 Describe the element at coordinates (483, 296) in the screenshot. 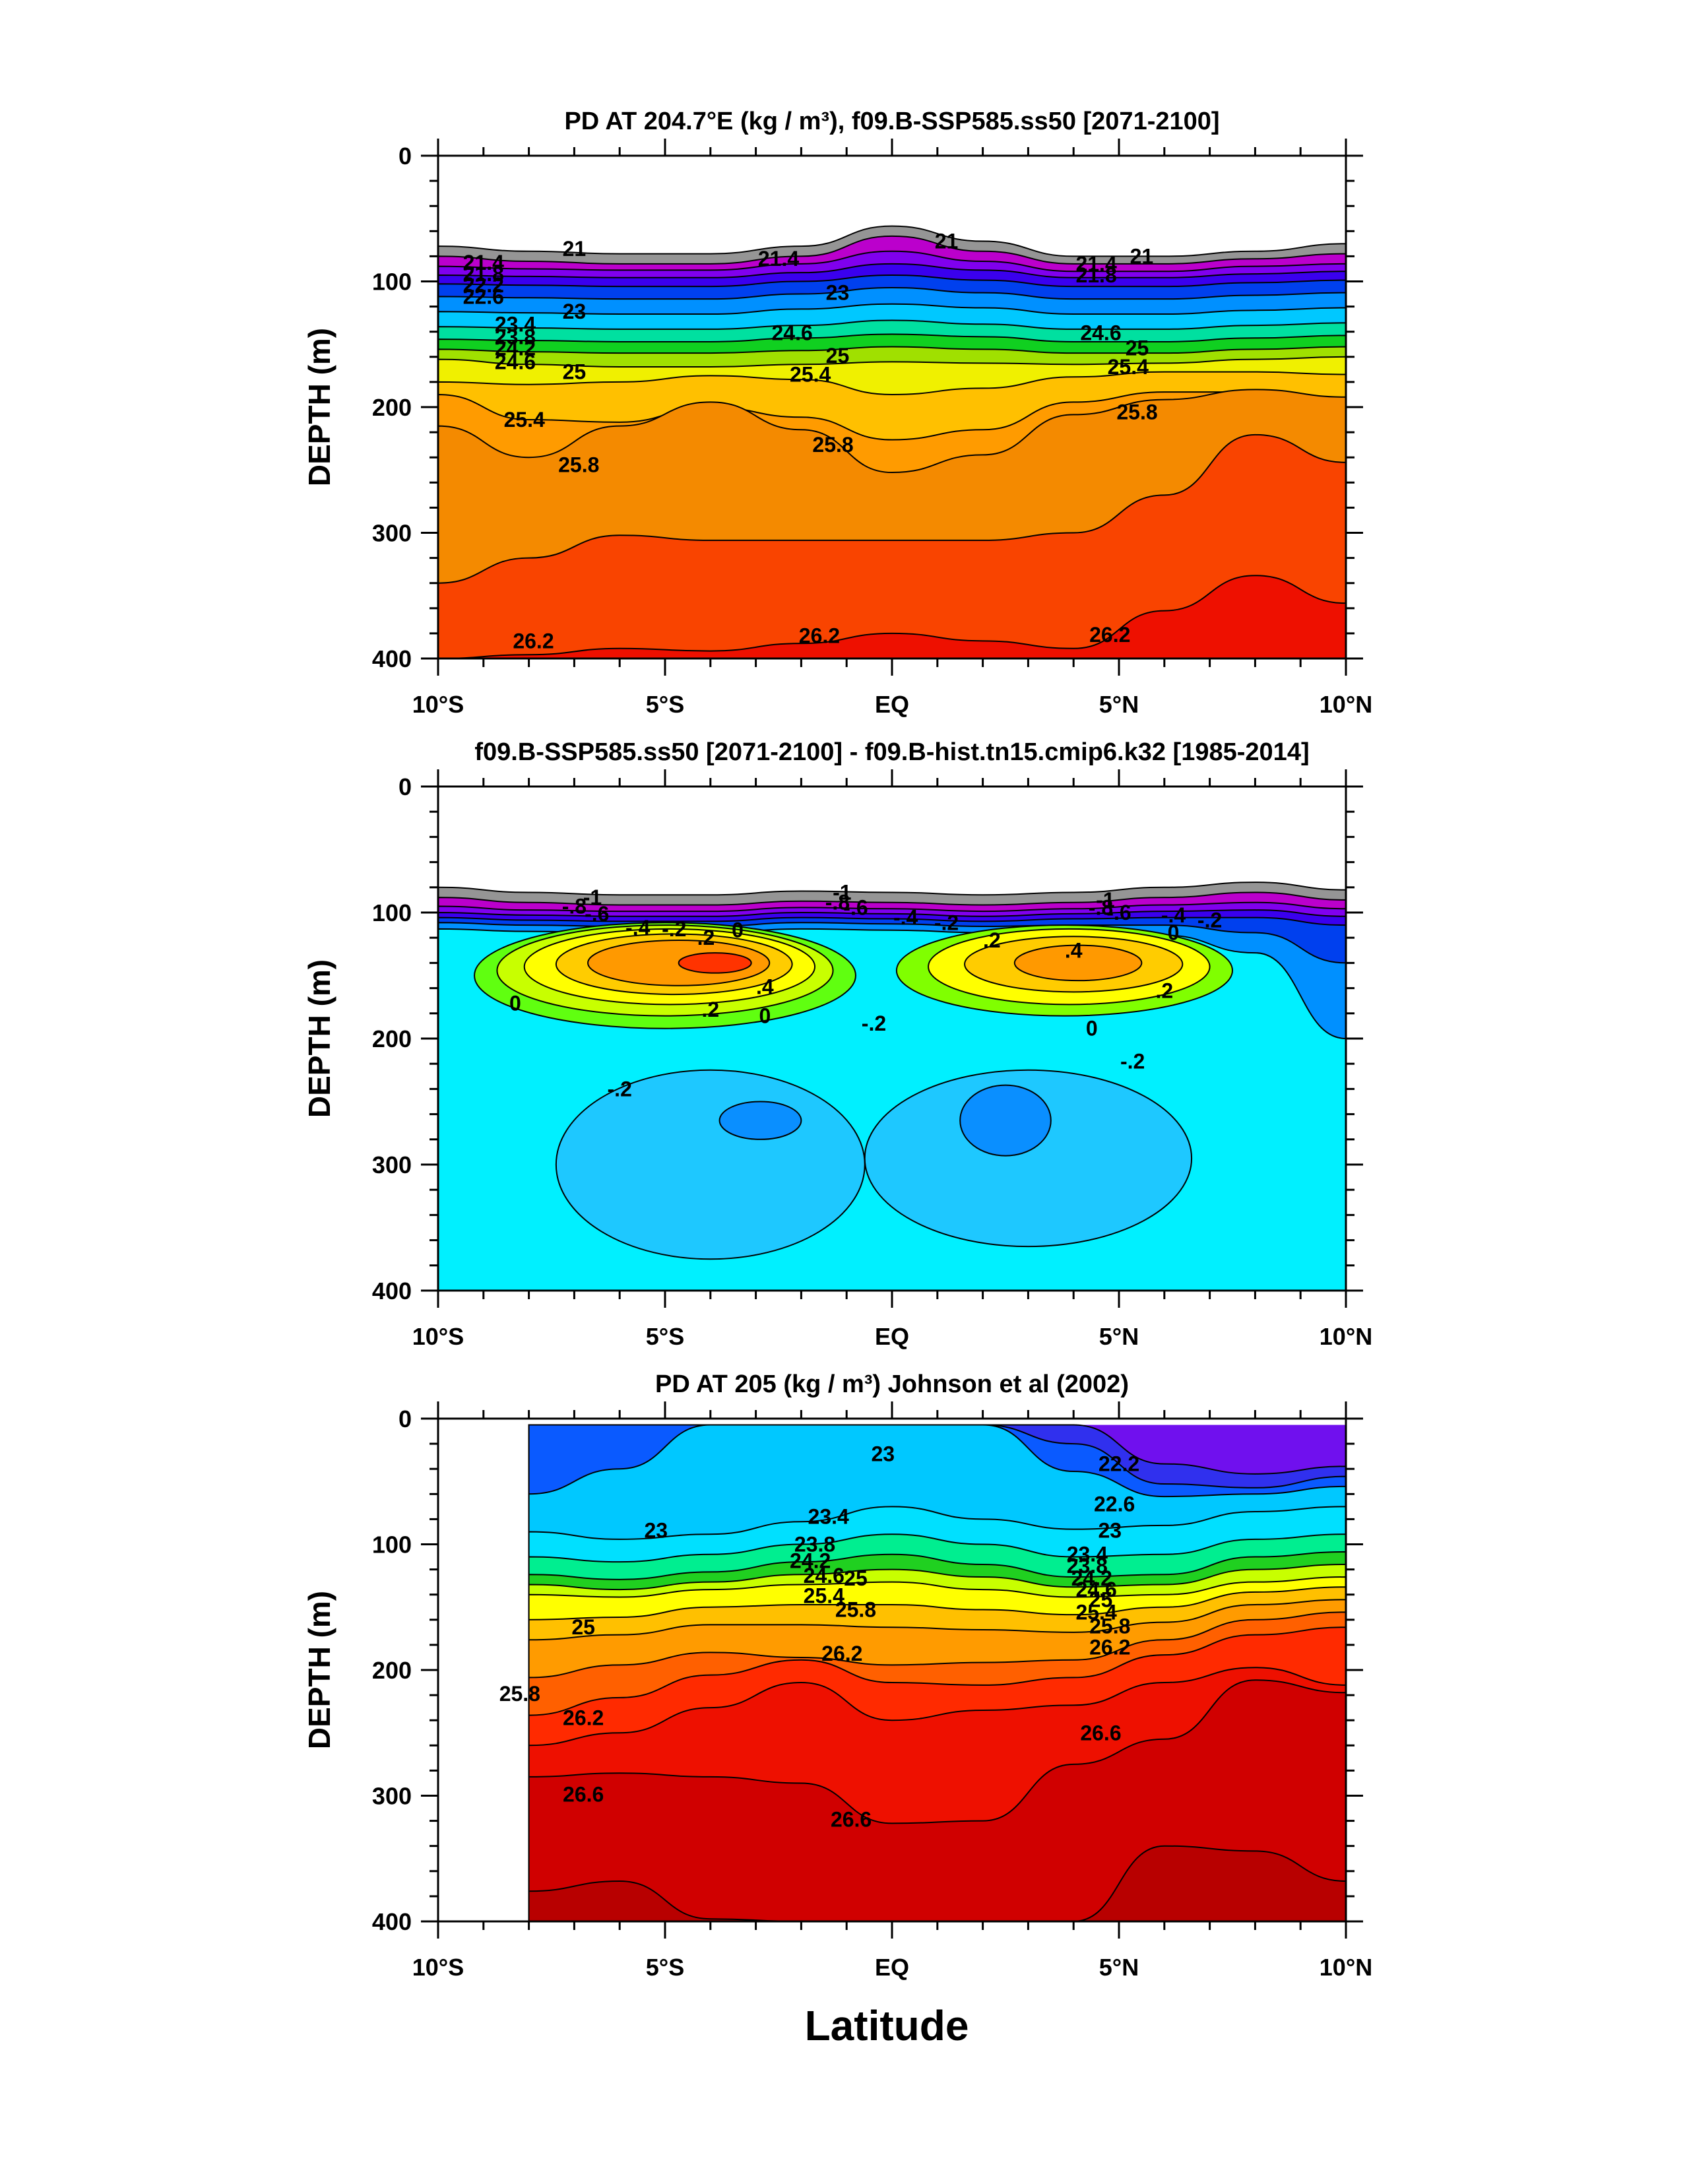

I see `contour-label: 22.6` at that location.